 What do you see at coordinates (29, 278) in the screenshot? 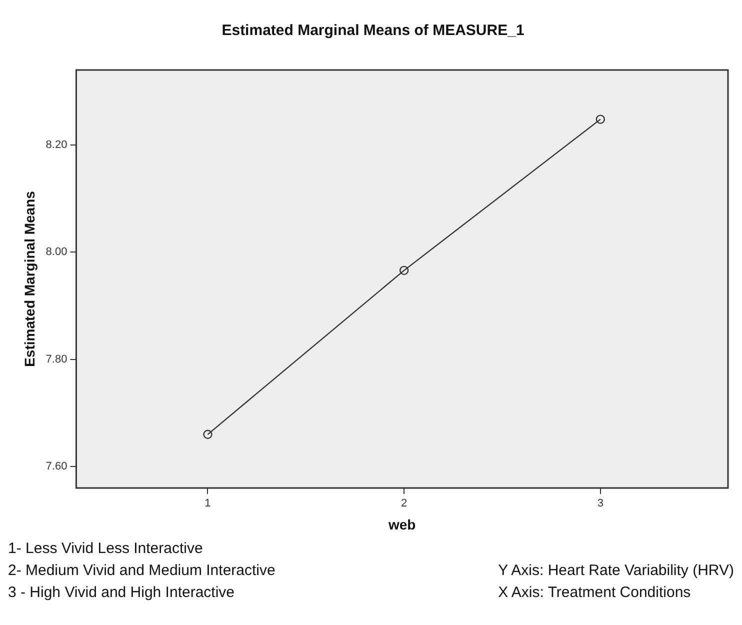
I see `y-axis-title: Estimated Marginal Means` at bounding box center [29, 278].